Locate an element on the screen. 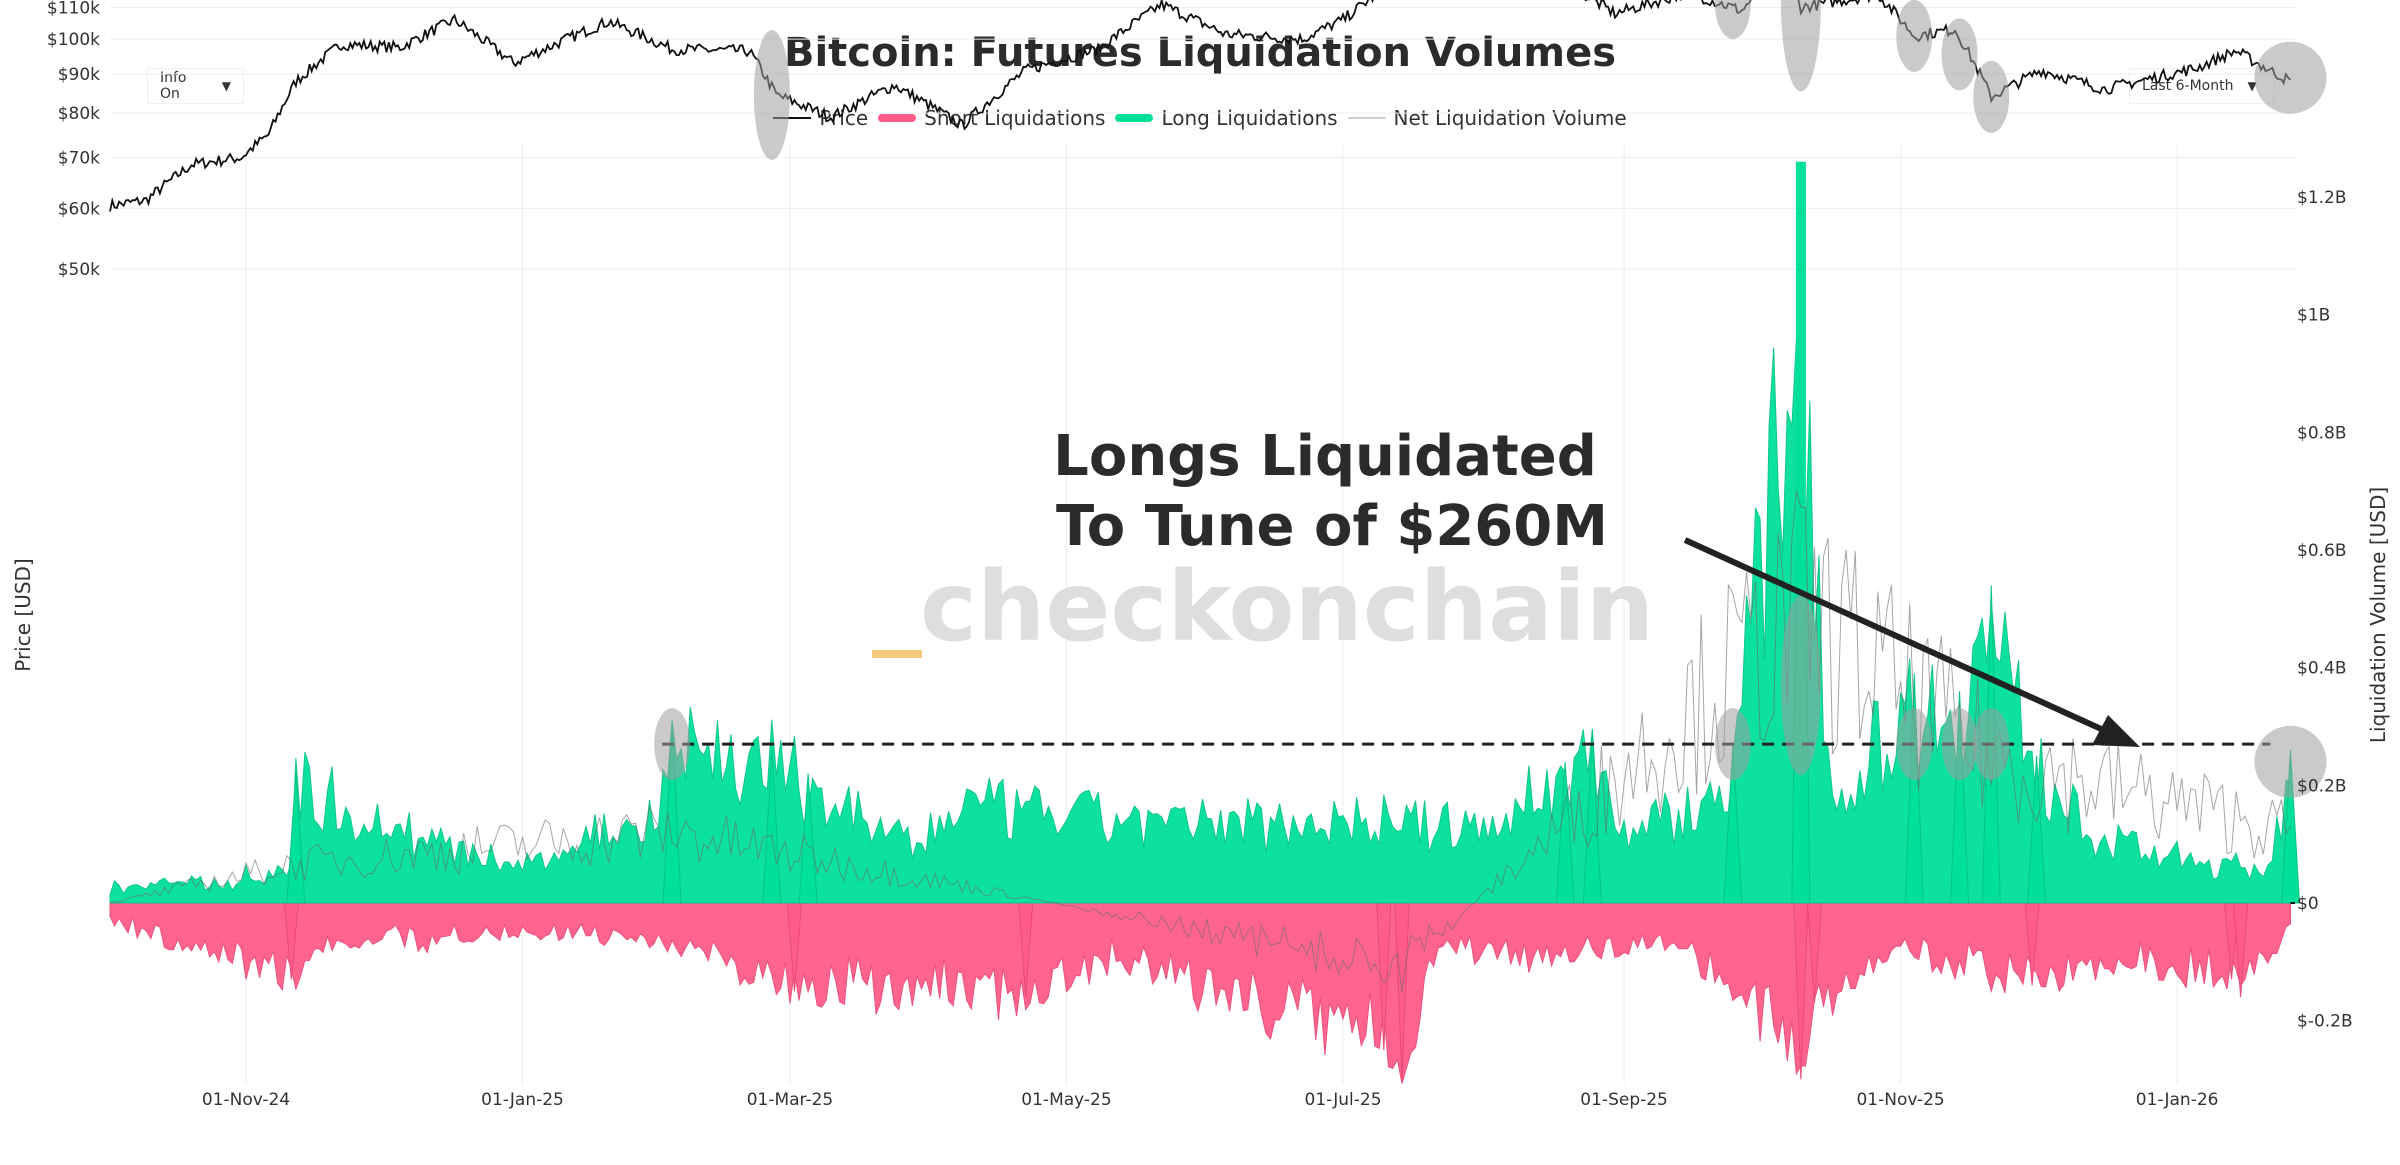  legend-item-long: Long Liquidations is located at coordinates (1226, 118).